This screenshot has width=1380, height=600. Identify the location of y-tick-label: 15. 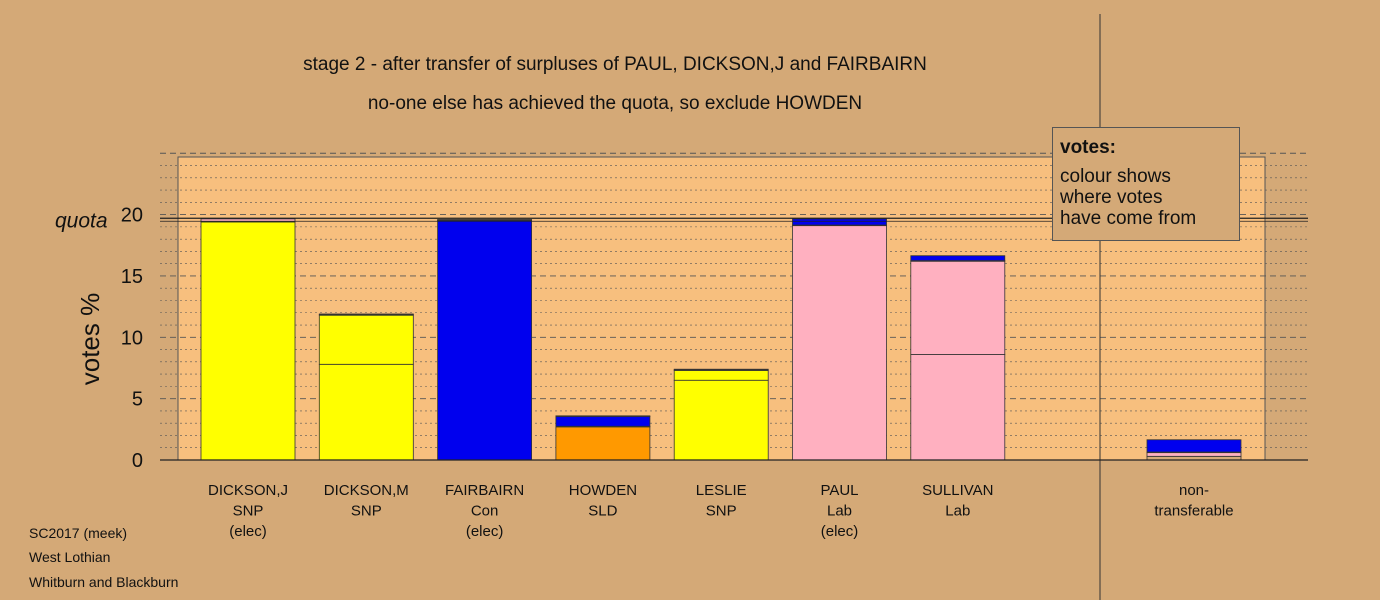
(132, 277).